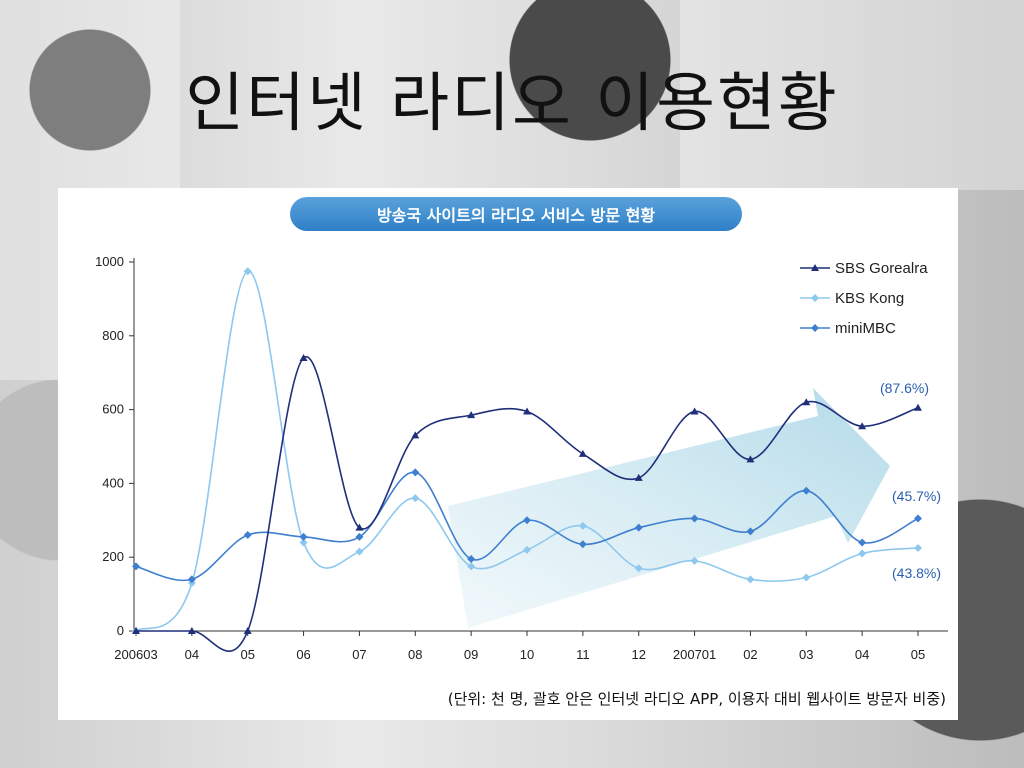  I want to click on x-tick-label: 08, so click(415, 654).